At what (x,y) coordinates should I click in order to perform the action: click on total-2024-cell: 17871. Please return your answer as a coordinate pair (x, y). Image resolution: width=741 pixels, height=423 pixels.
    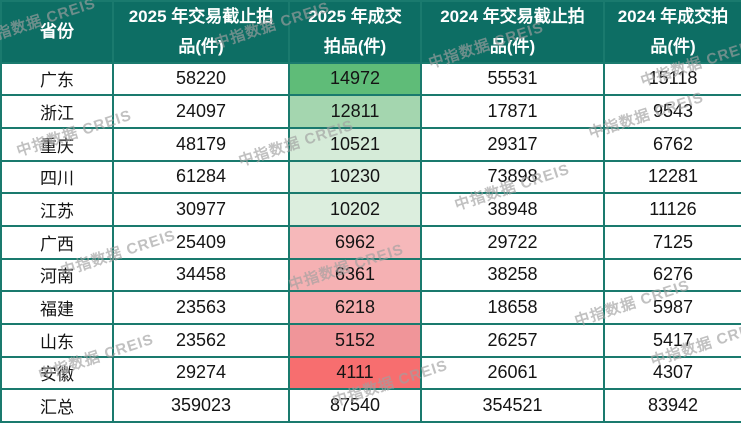
    Looking at the image, I should click on (512, 111).